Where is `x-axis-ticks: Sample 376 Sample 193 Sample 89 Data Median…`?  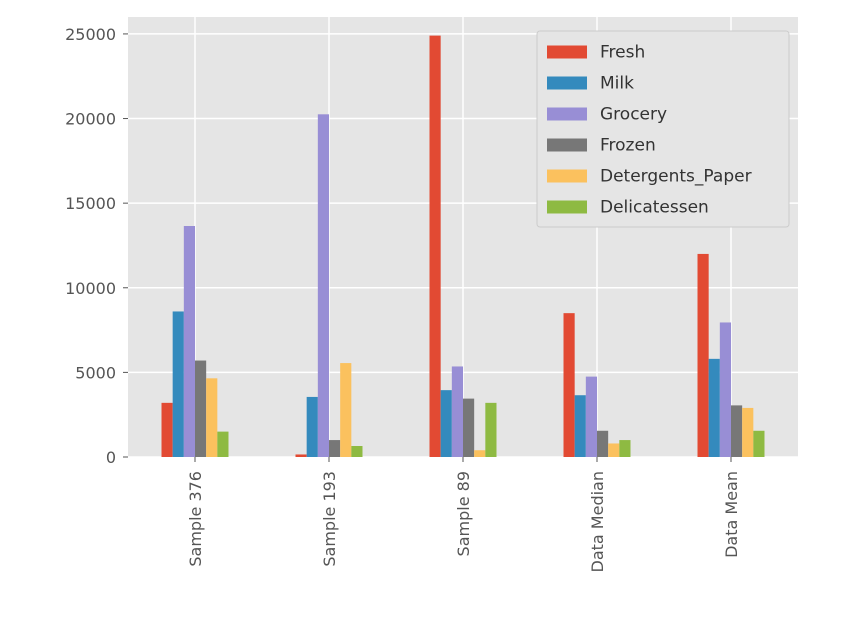
x-axis-ticks: Sample 376 Sample 193 Sample 89 Data Median… is located at coordinates (463, 514).